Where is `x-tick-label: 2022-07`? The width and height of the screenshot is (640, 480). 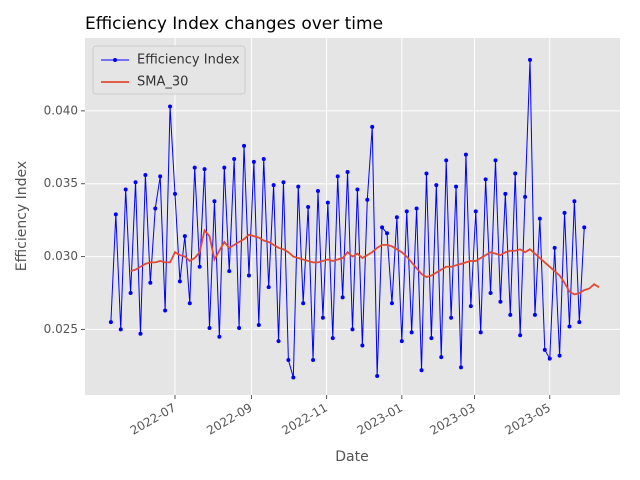 x-tick-label: 2022-07 is located at coordinates (153, 419).